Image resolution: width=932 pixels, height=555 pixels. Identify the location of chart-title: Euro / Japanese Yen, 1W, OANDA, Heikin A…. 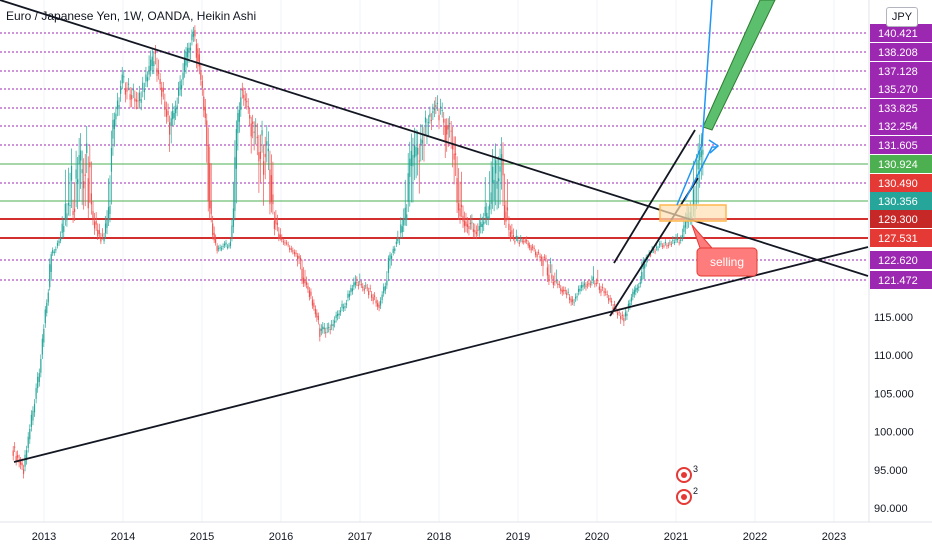
(131, 16).